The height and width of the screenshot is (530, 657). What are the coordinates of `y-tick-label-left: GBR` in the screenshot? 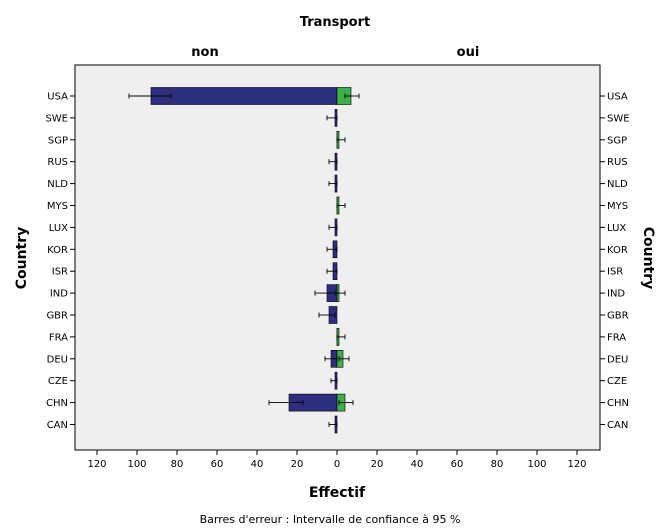 It's located at (57, 316).